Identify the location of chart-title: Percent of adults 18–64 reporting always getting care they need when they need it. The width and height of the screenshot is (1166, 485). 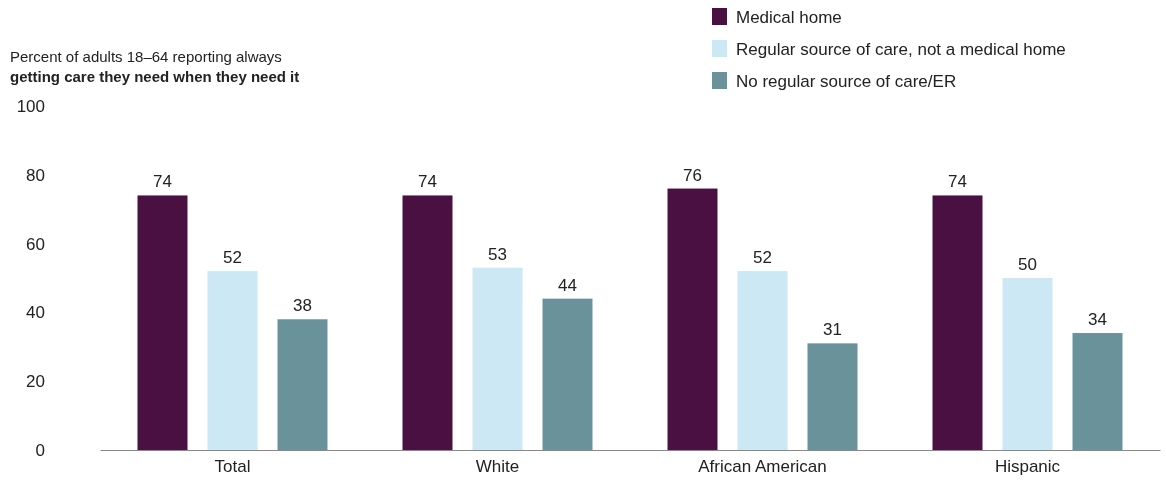
(155, 66).